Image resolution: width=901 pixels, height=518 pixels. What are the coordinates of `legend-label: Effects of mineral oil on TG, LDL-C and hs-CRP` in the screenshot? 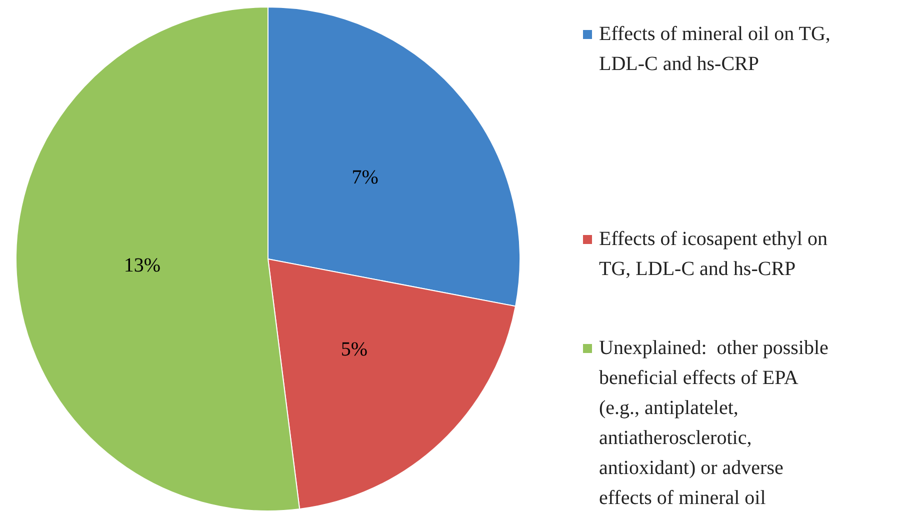 It's located at (714, 49).